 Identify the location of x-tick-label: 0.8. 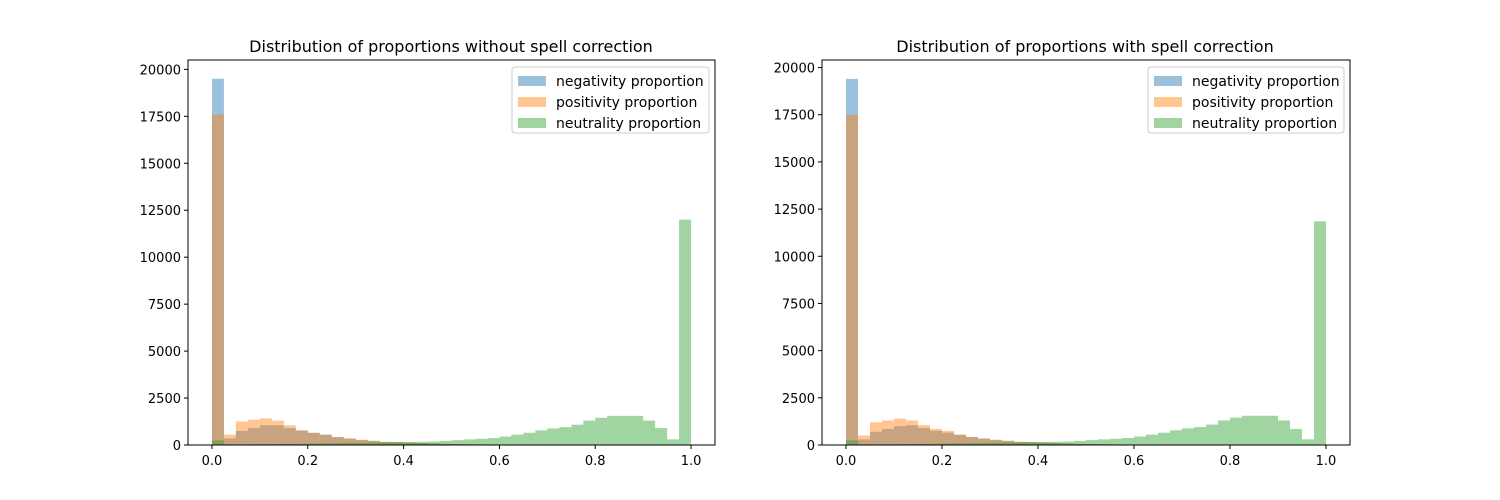
(1230, 461).